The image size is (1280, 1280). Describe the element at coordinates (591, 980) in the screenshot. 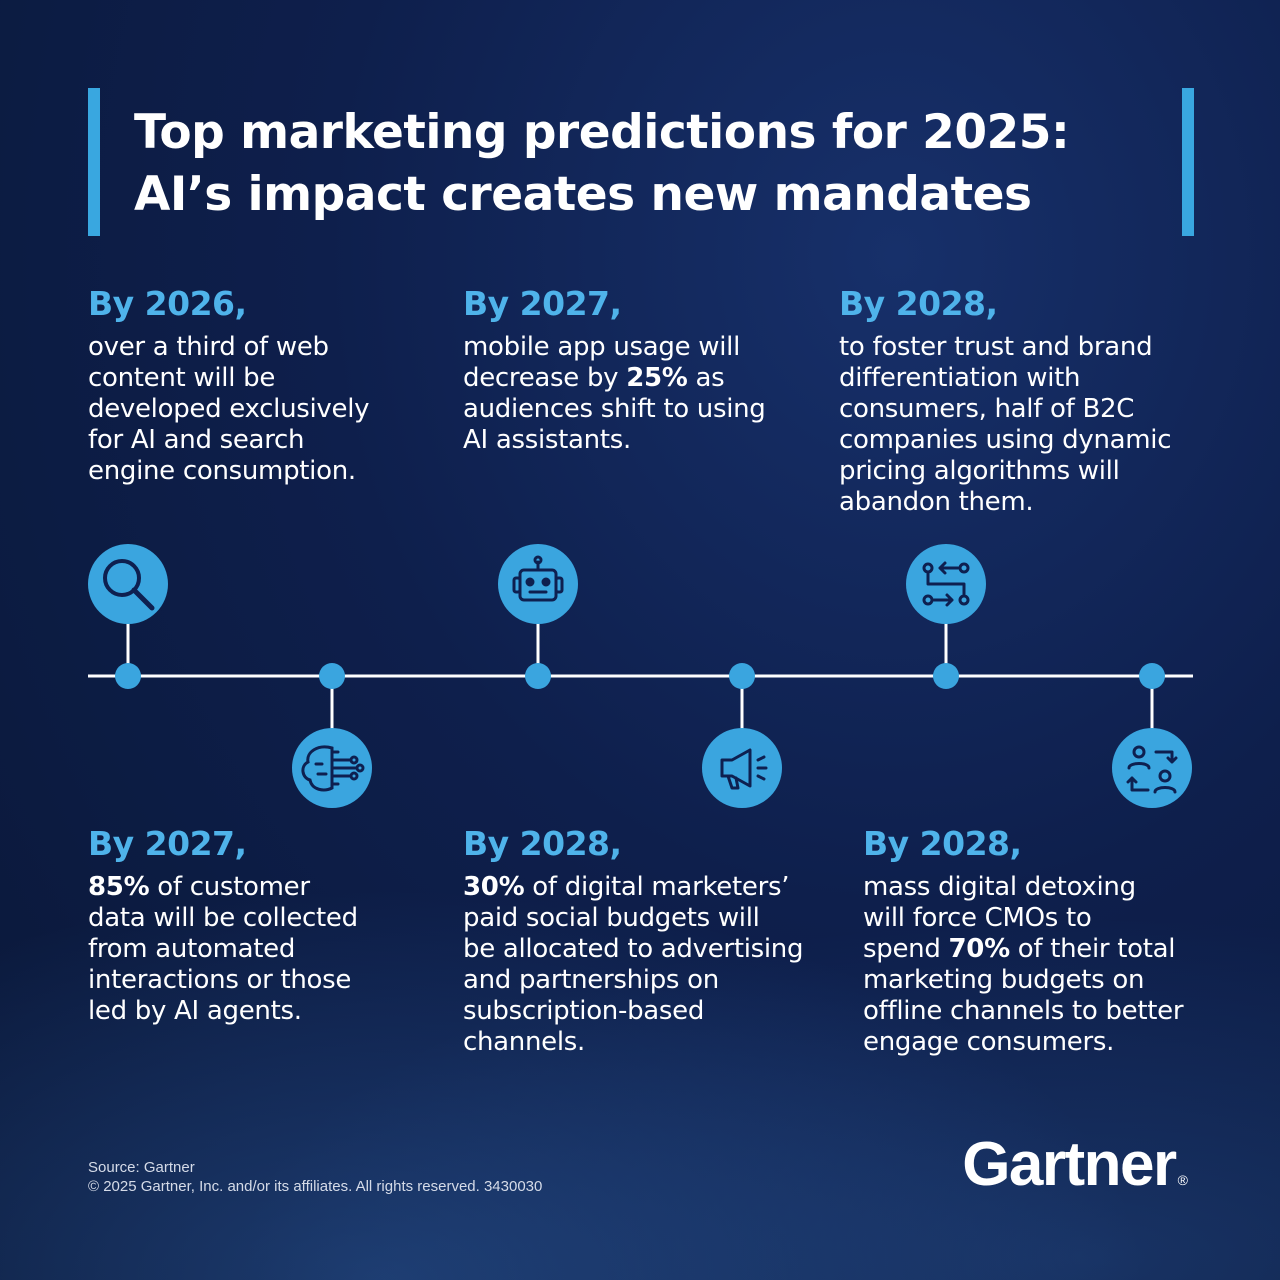

I see `prediction-line: and partnerships on` at that location.